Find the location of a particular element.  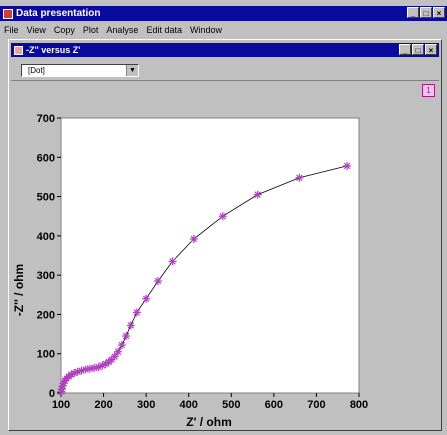

x-axis: 100 200 300 400 500 600 700 800 is located at coordinates (210, 402).